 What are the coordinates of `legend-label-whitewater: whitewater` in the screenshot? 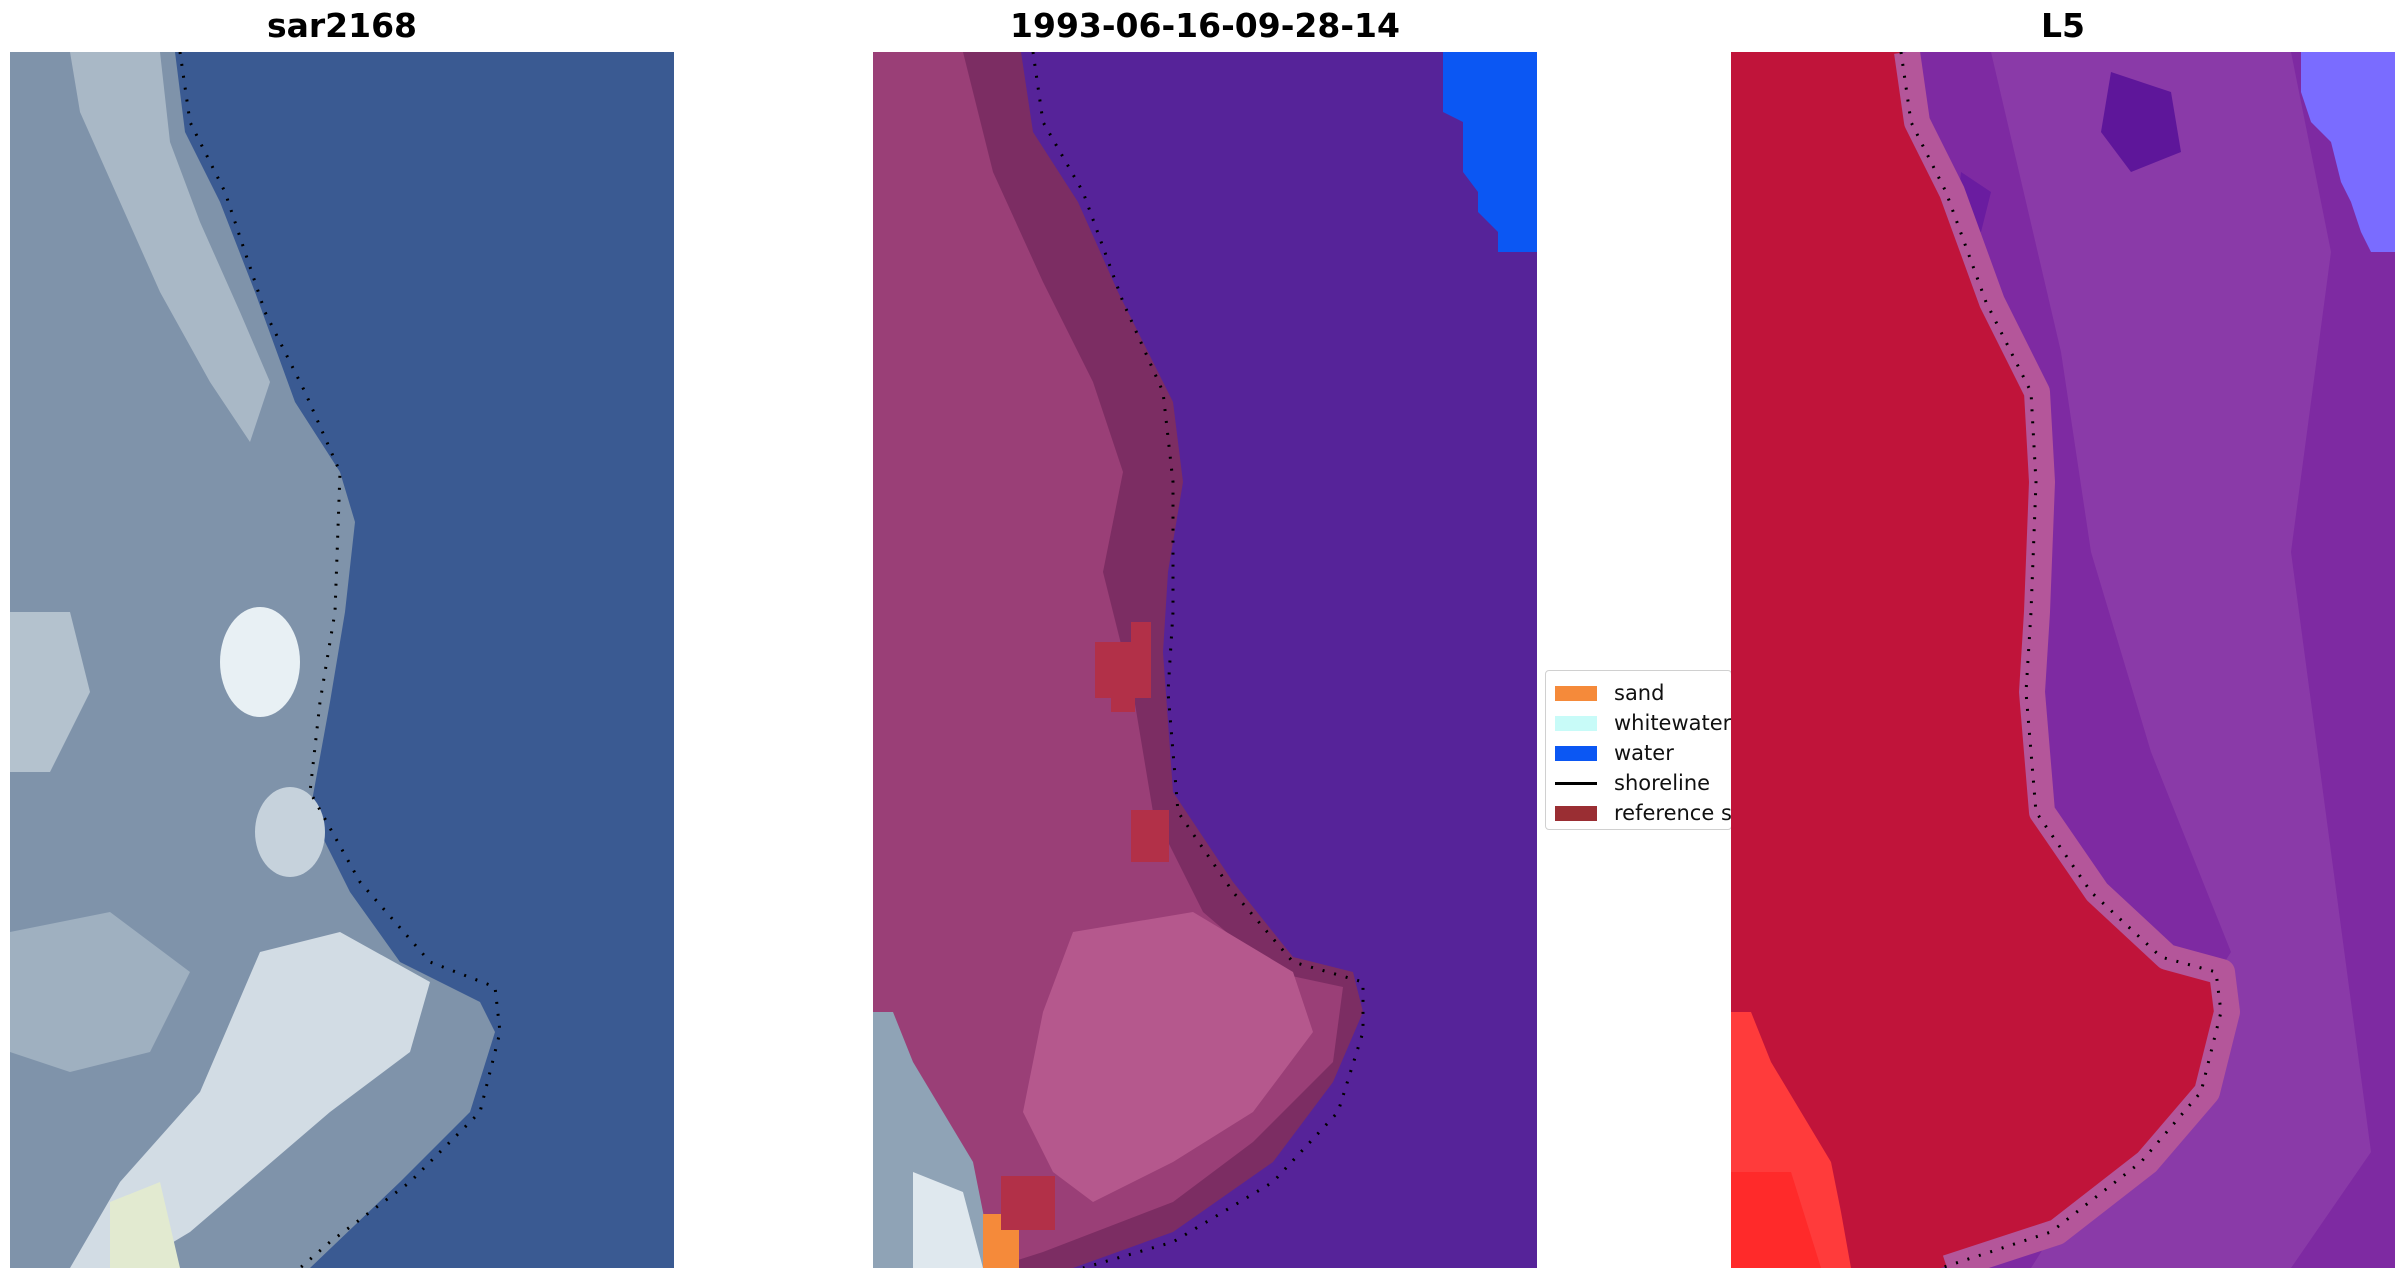 It's located at (1673, 723).